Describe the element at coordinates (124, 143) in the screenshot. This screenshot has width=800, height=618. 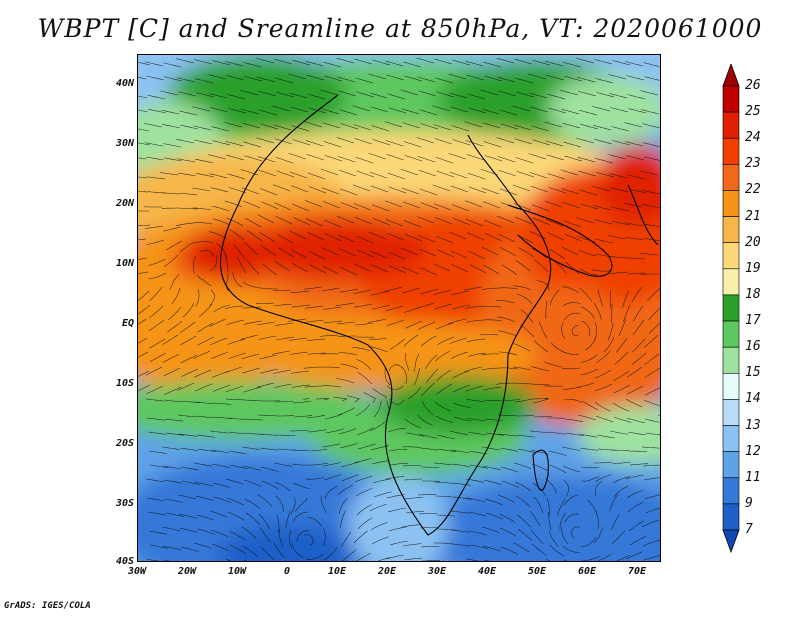
I see `lat-label-30n: 30N` at that location.